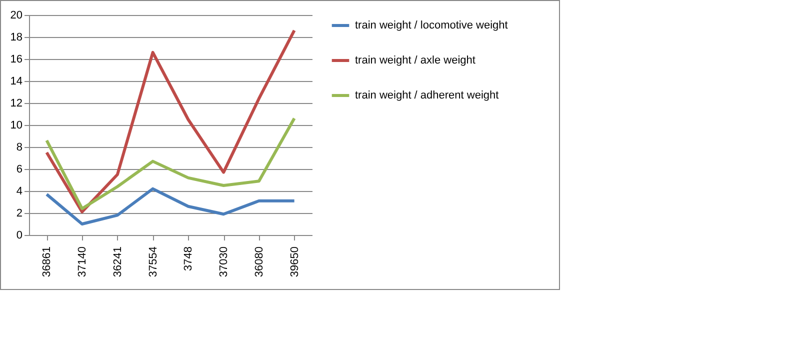 Image resolution: width=800 pixels, height=346 pixels. Describe the element at coordinates (19, 192) in the screenshot. I see `y-tick-label: 4` at that location.